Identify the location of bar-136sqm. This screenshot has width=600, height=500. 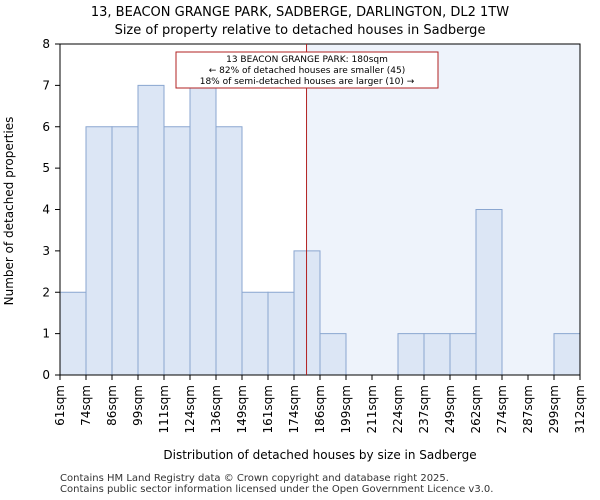
(229, 251).